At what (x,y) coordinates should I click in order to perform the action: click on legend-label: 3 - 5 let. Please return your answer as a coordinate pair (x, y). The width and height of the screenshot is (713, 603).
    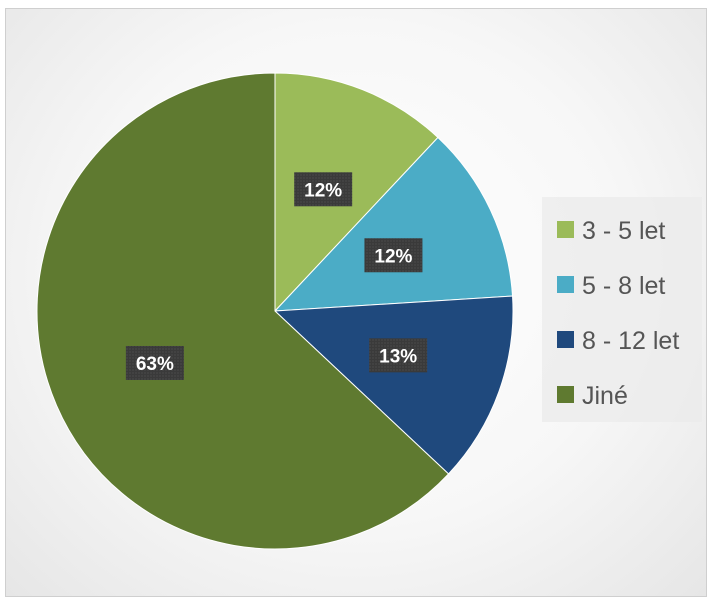
    Looking at the image, I should click on (623, 231).